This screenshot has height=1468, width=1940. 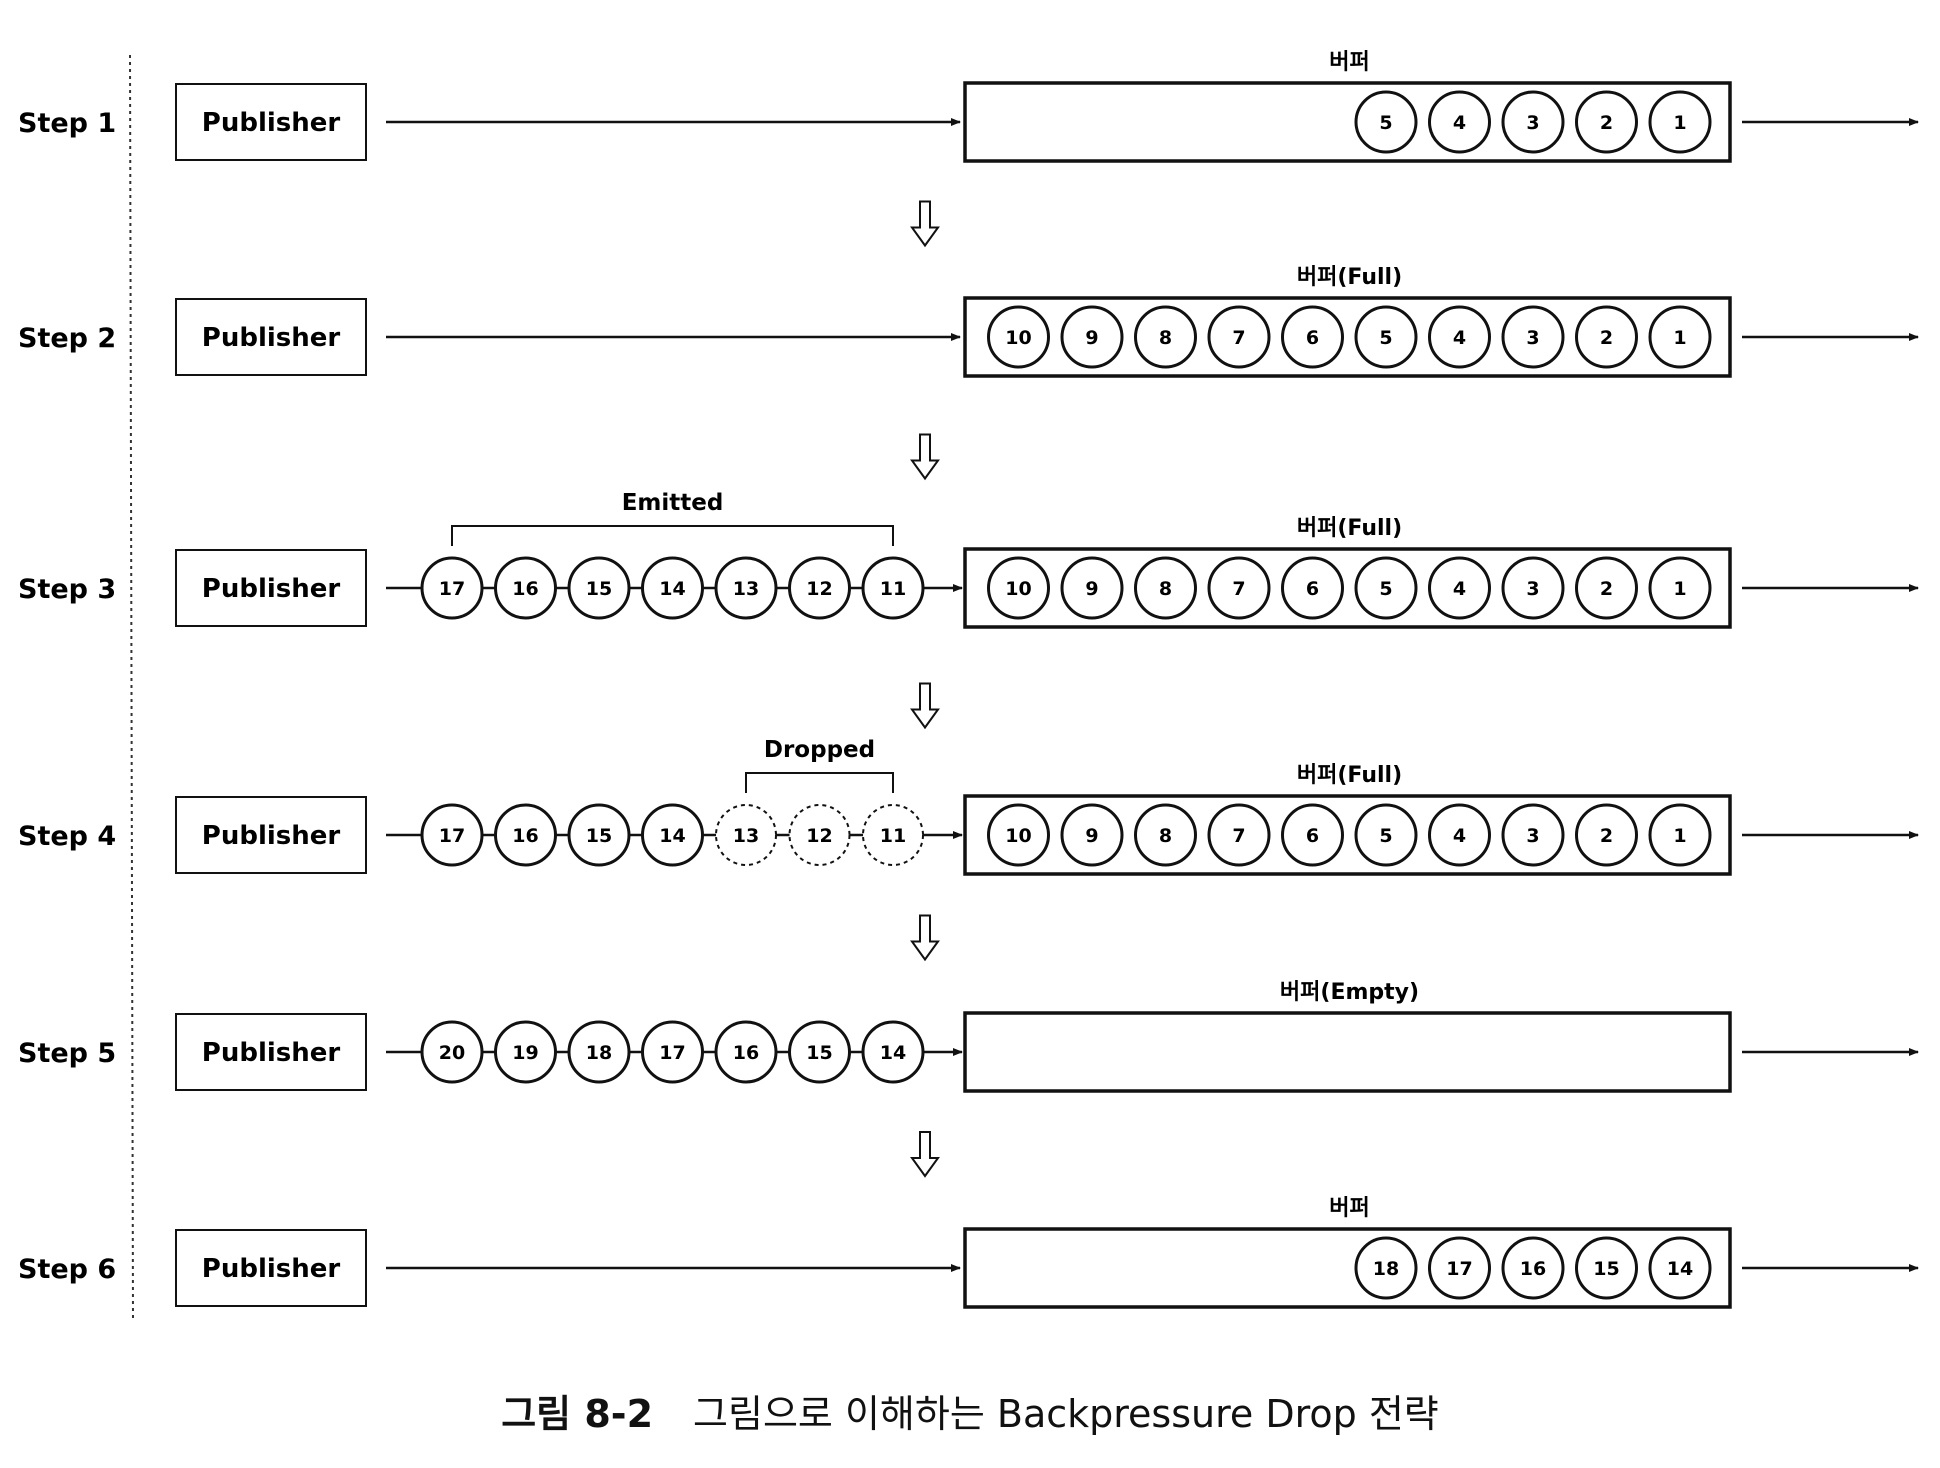 I want to click on figure-caption: 그림 8-2 그림으로 이해하는 Backpressure Drop 전략, so click(x=970, y=1410).